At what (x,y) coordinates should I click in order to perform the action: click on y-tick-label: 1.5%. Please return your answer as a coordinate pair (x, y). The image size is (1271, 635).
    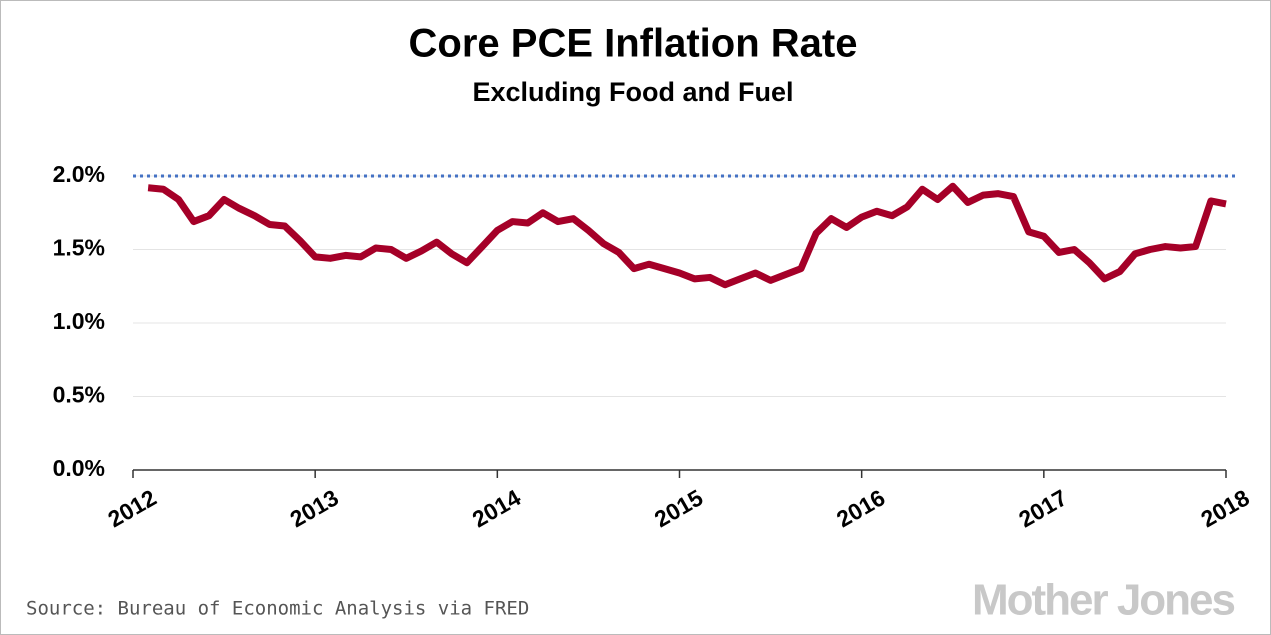
    Looking at the image, I should click on (79, 248).